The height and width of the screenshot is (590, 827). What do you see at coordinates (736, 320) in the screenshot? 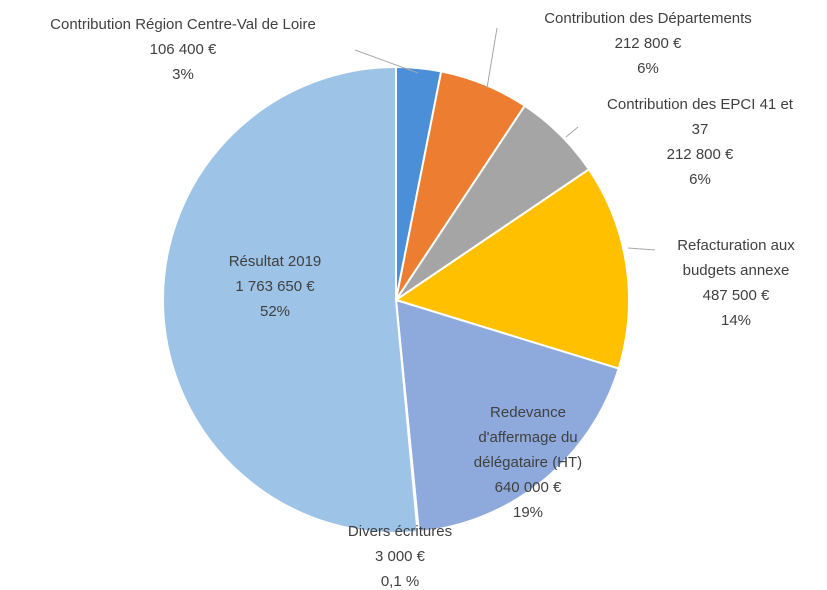
I see `slice-percent: 14%` at bounding box center [736, 320].